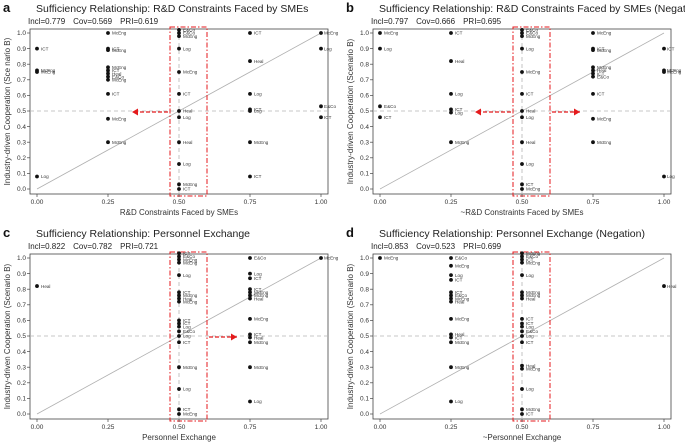  I want to click on y-tick-label: 1.0, so click(364, 33).